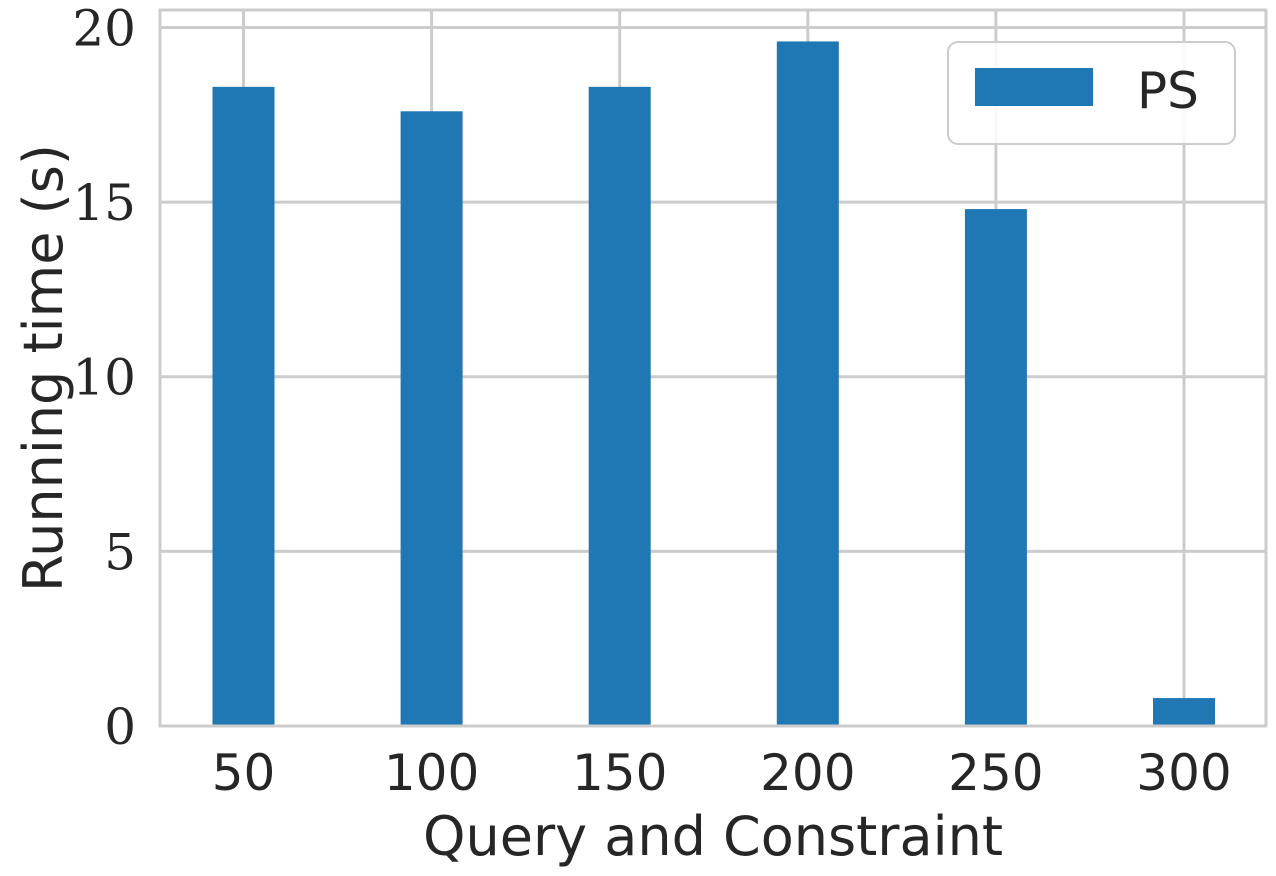  I want to click on y-tick-label: 10, so click(104, 378).